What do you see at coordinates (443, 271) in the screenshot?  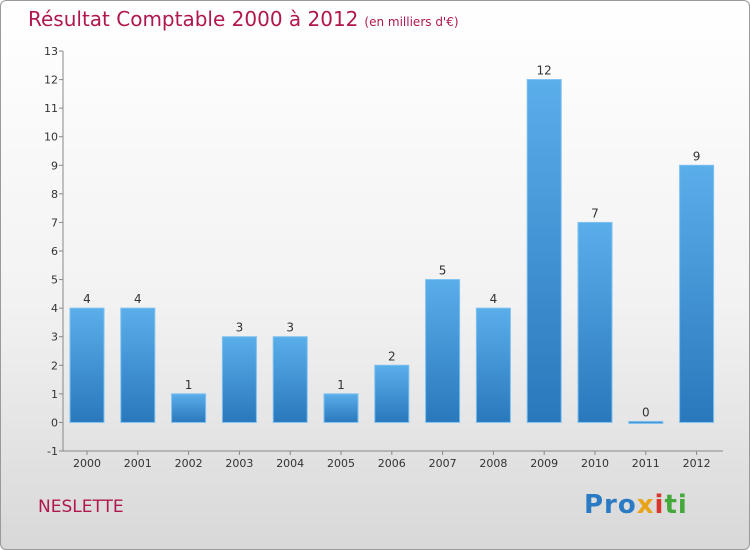 I see `data-label: 5` at bounding box center [443, 271].